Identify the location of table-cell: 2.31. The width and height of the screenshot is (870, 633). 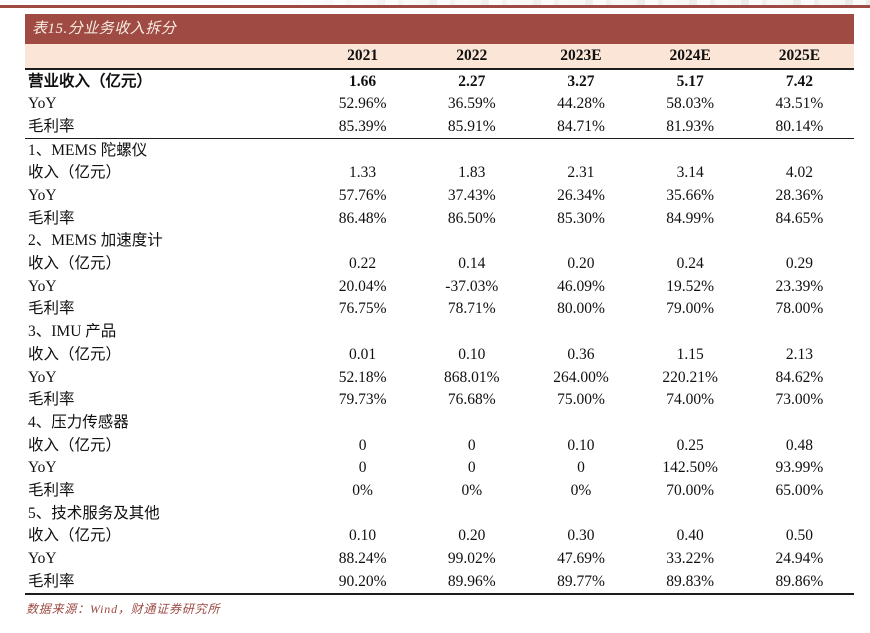
(581, 173).